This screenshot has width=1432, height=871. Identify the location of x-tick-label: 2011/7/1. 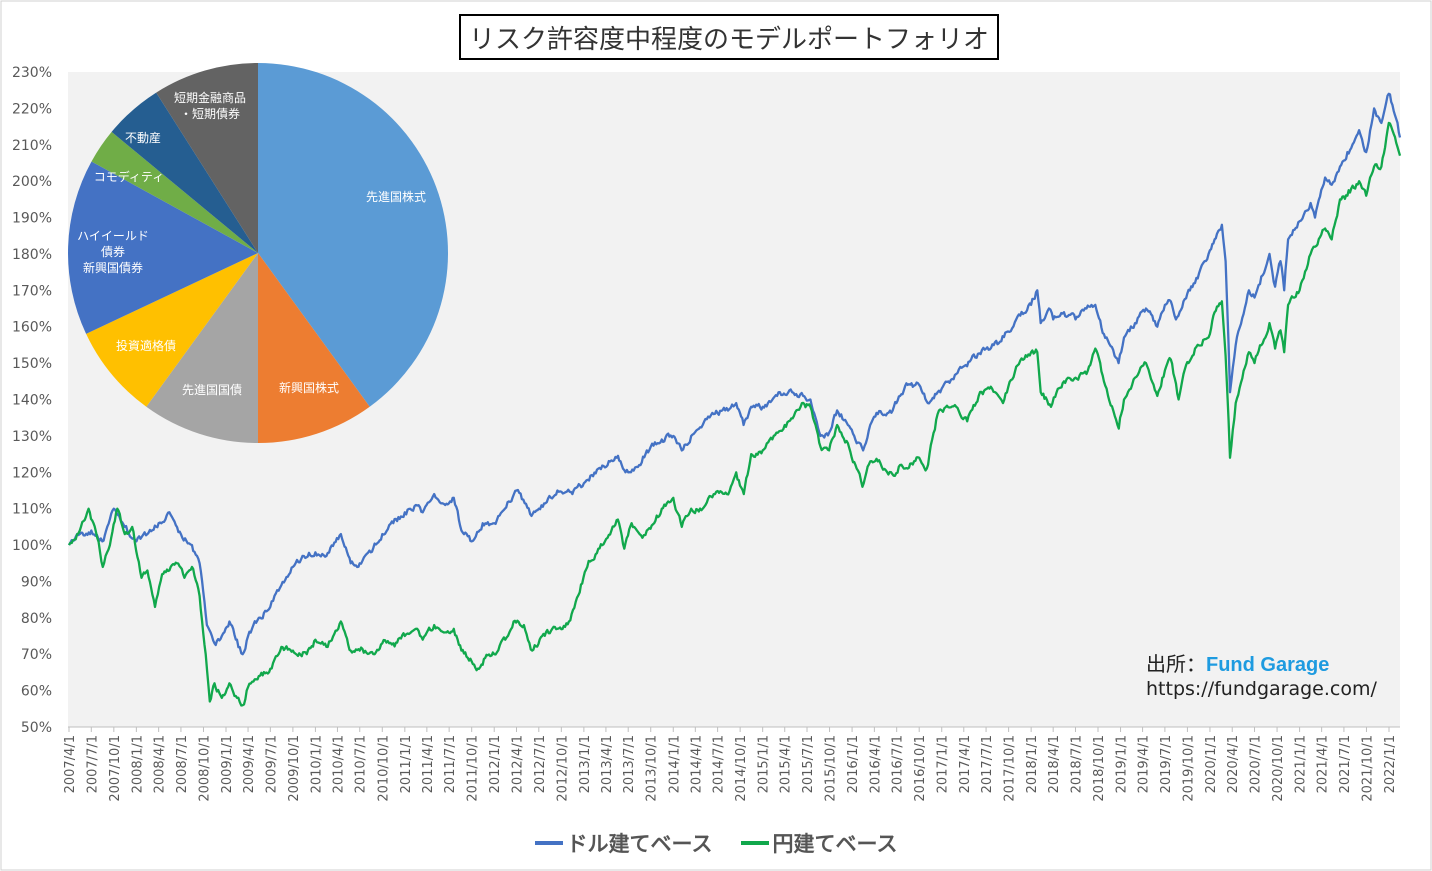
(450, 764).